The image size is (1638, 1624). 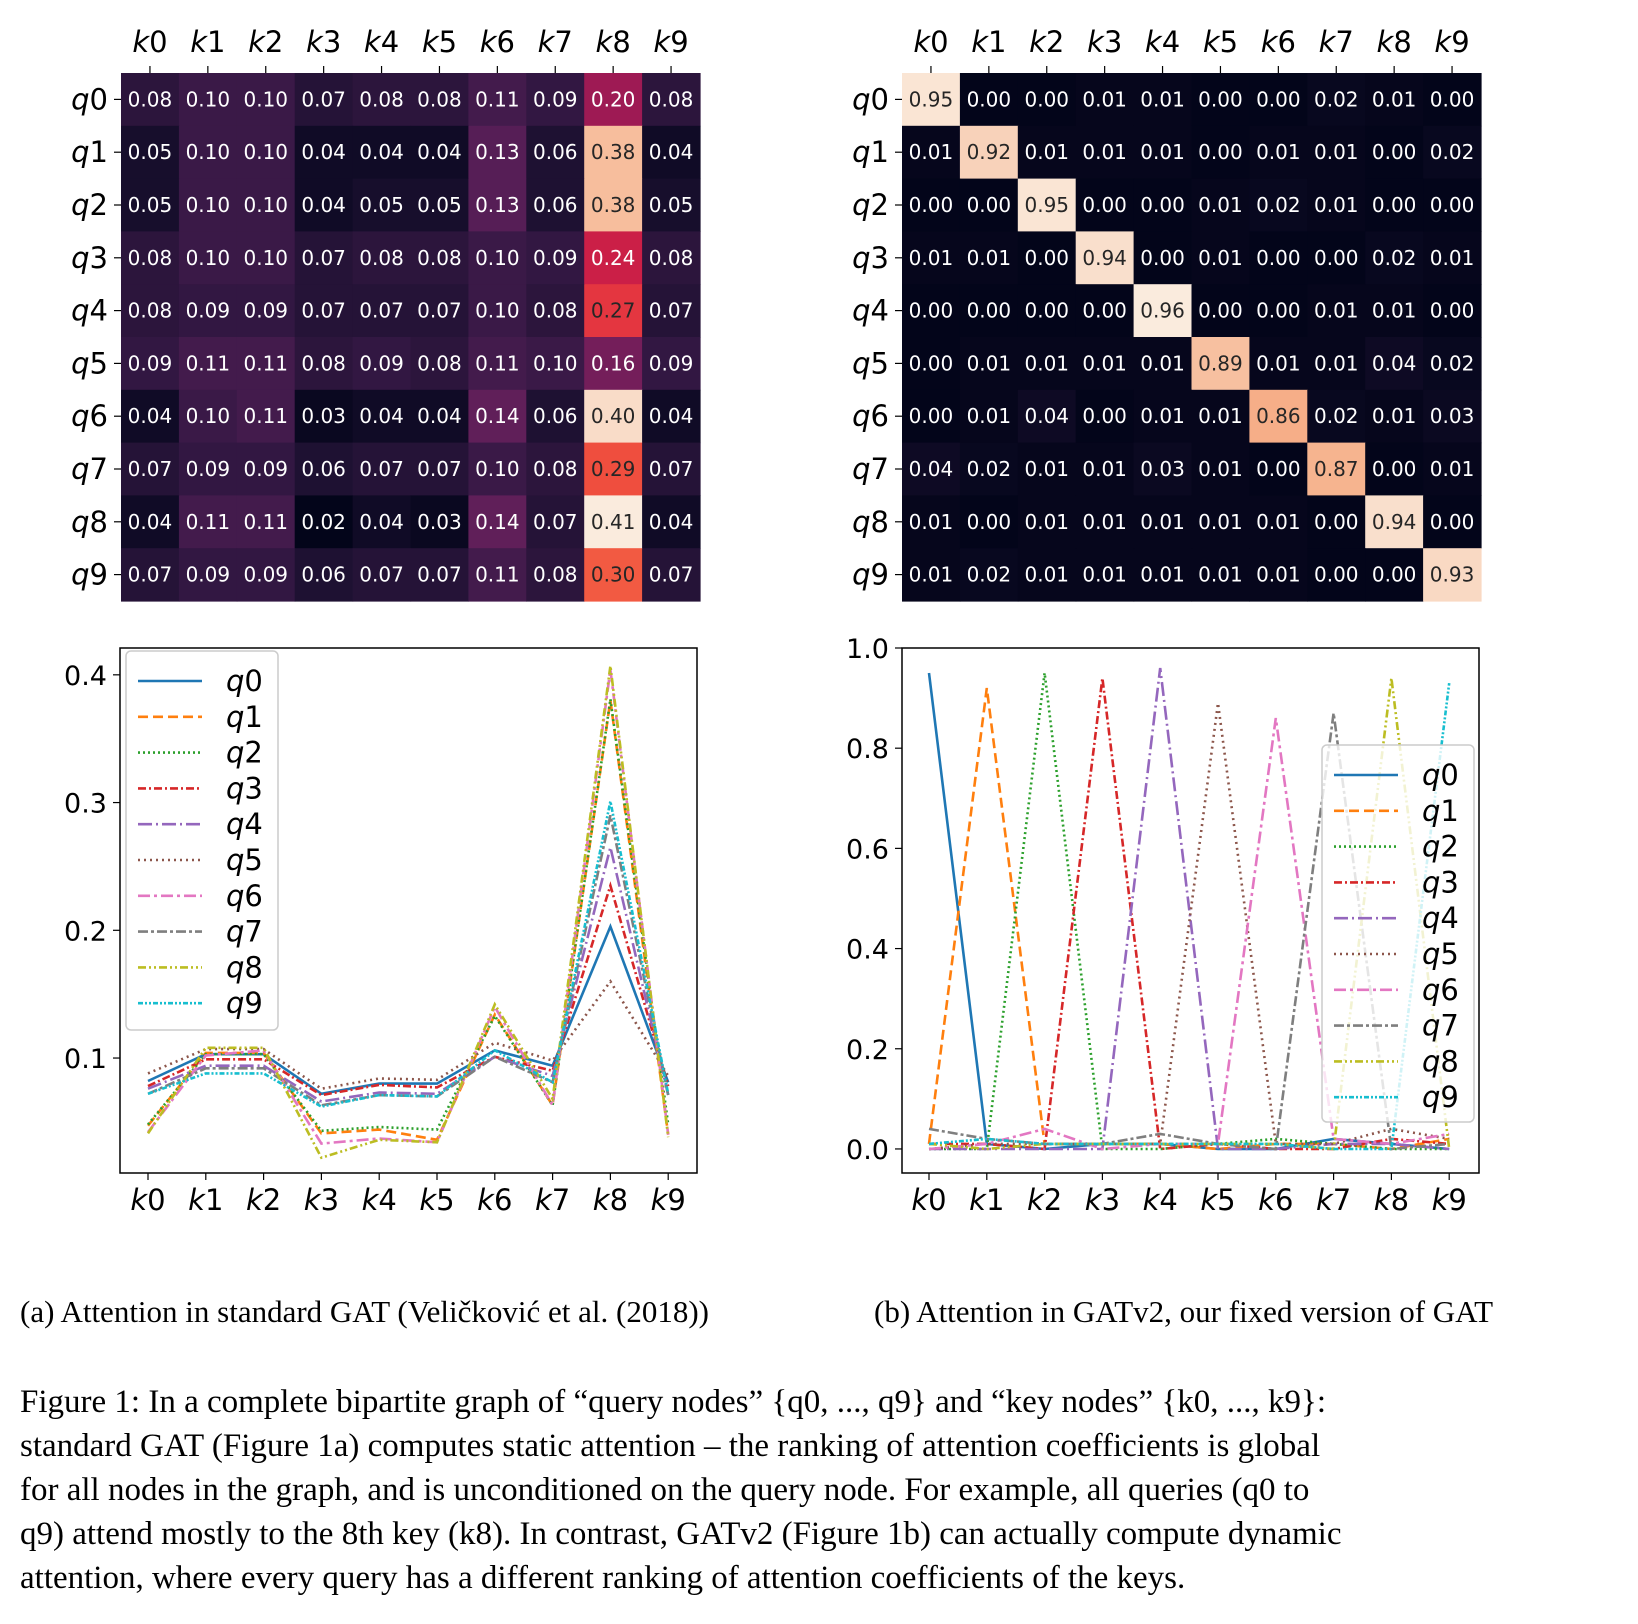 What do you see at coordinates (931, 99) in the screenshot?
I see `heatmap-value: 0.95` at bounding box center [931, 99].